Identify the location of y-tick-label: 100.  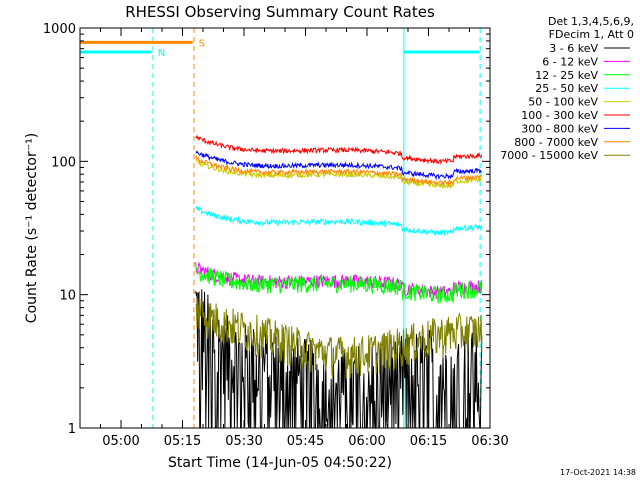
(63, 162).